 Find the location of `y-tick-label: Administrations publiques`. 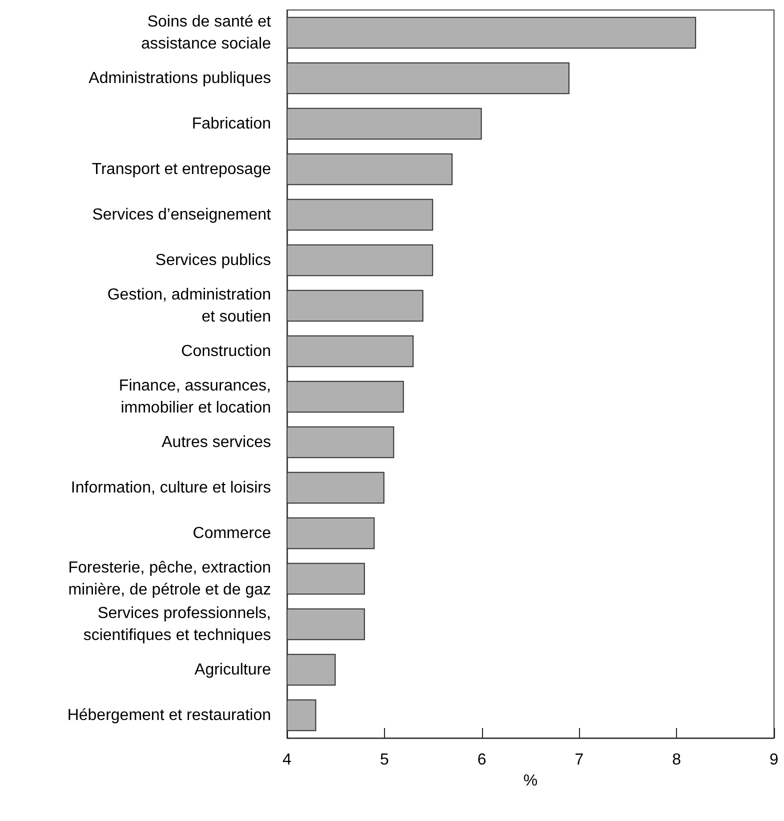

y-tick-label: Administrations publiques is located at coordinates (179, 78).